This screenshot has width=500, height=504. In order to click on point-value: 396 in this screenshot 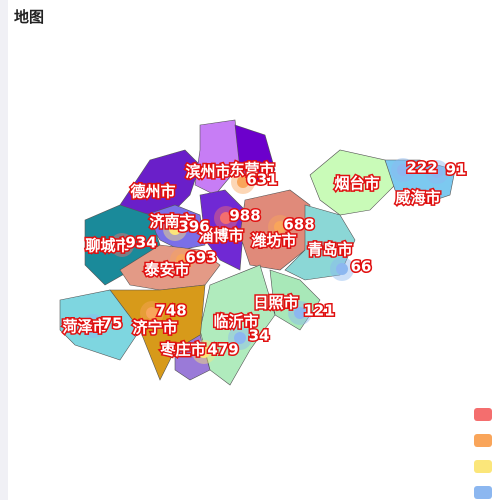, I will do `click(193, 227)`.